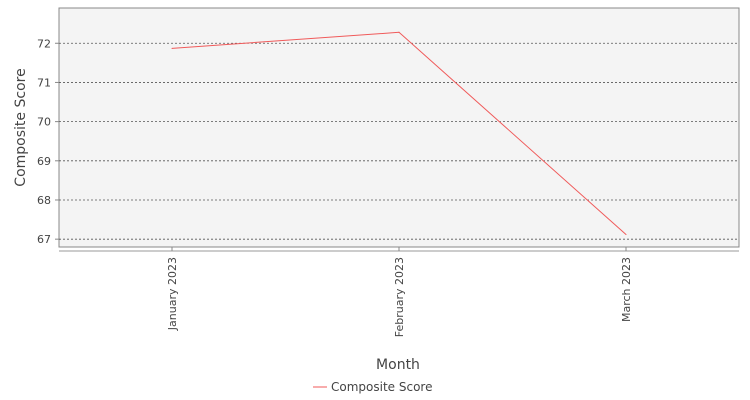 Image resolution: width=750 pixels, height=400 pixels. I want to click on y-tick-label: 71, so click(44, 82).